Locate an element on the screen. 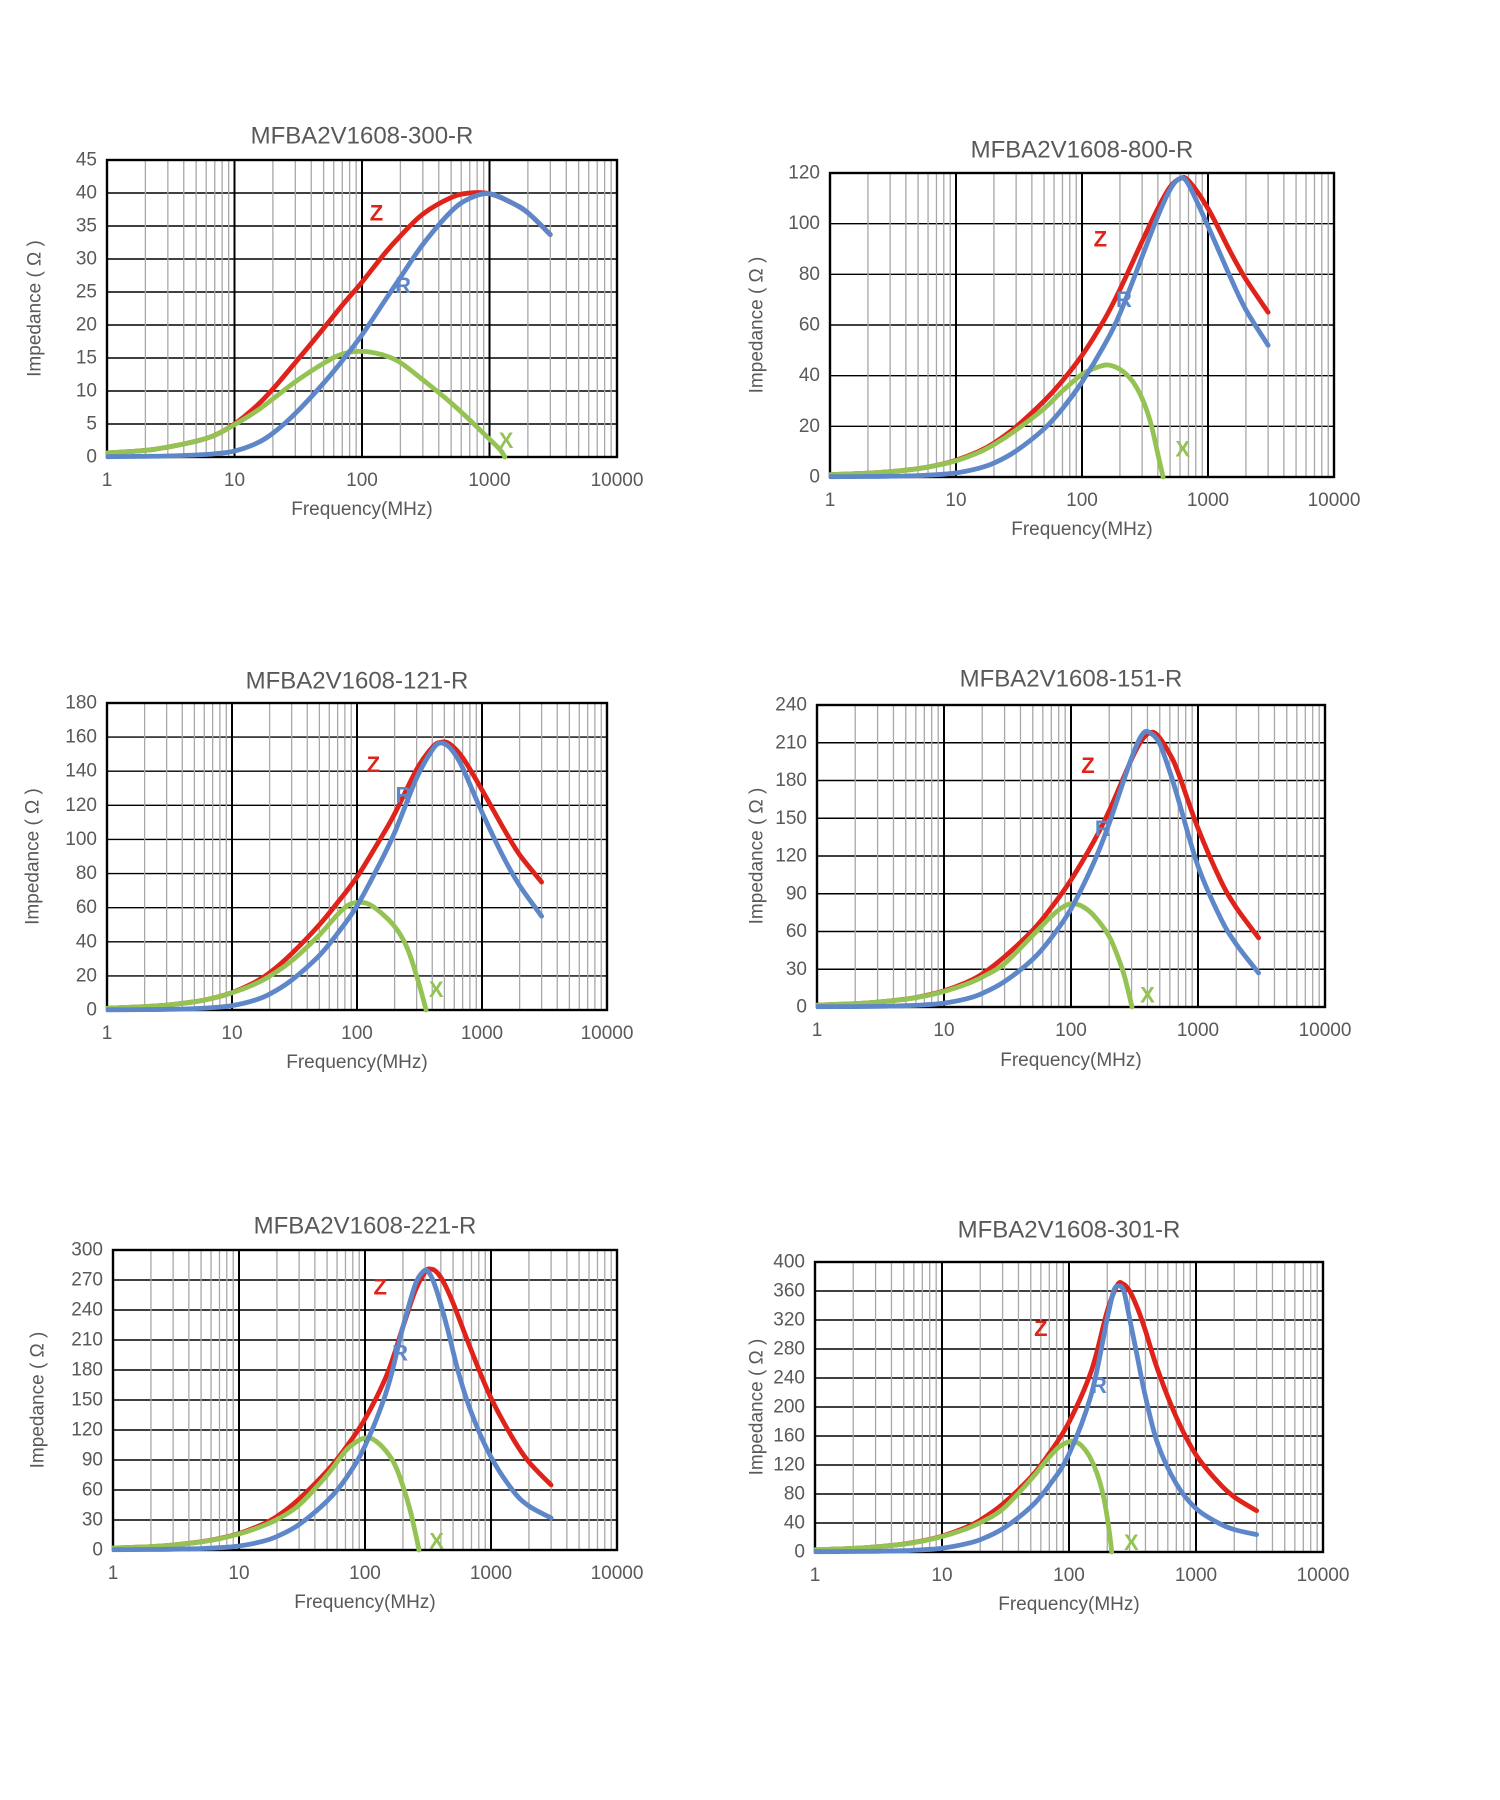  y-tick-labels: 0 30 60 90 120 150 180 210 240 270 300 is located at coordinates (87, 1400).